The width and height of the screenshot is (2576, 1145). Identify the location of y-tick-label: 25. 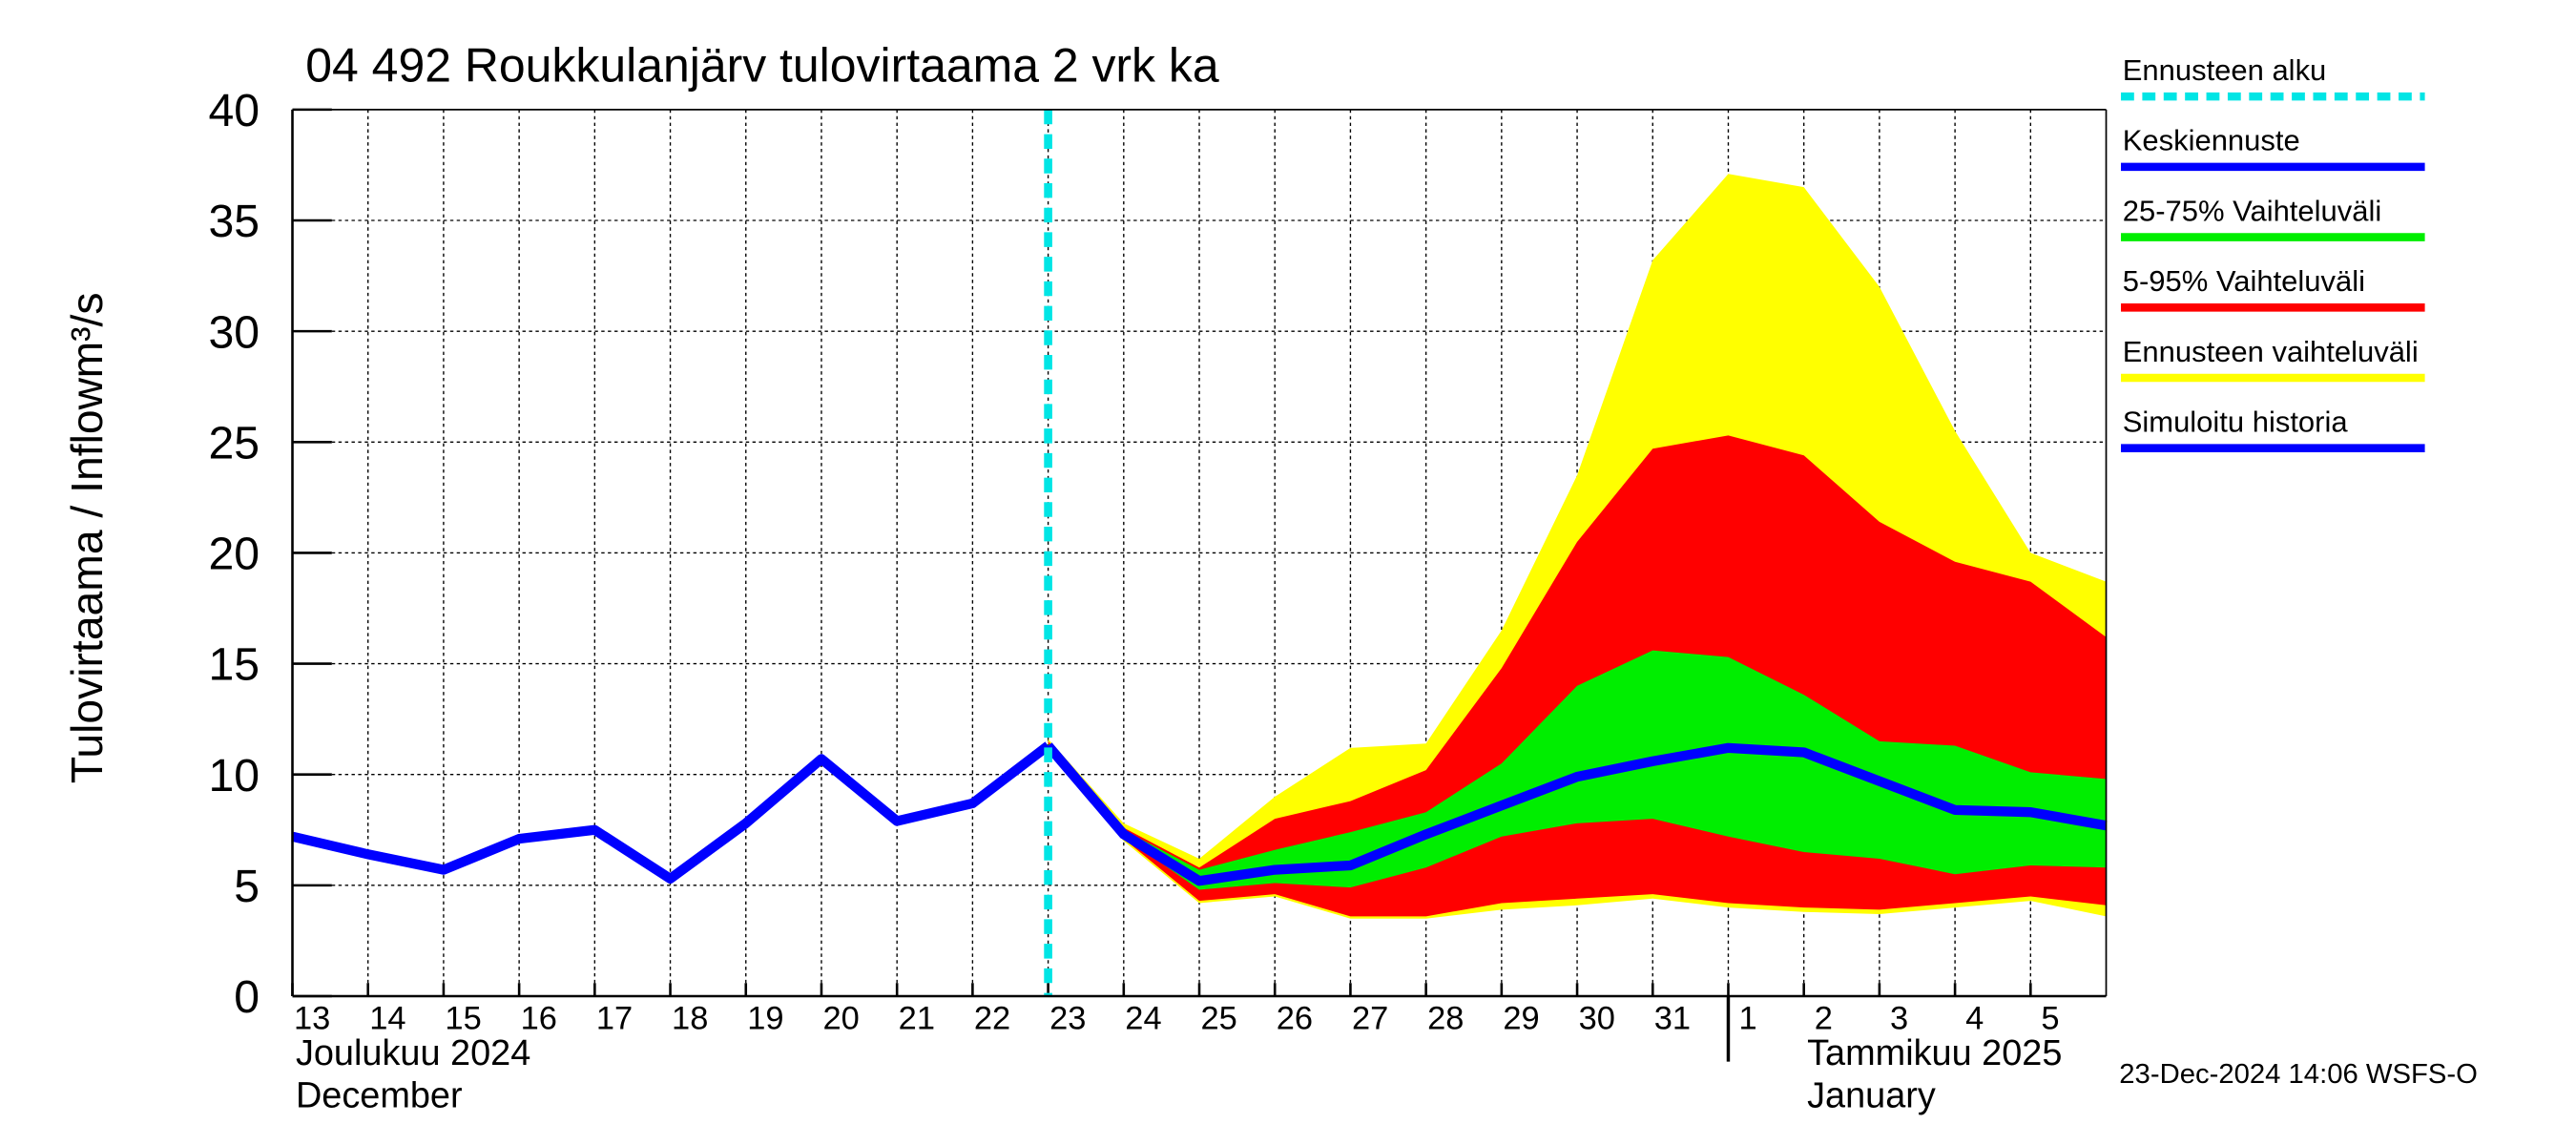
(234, 444).